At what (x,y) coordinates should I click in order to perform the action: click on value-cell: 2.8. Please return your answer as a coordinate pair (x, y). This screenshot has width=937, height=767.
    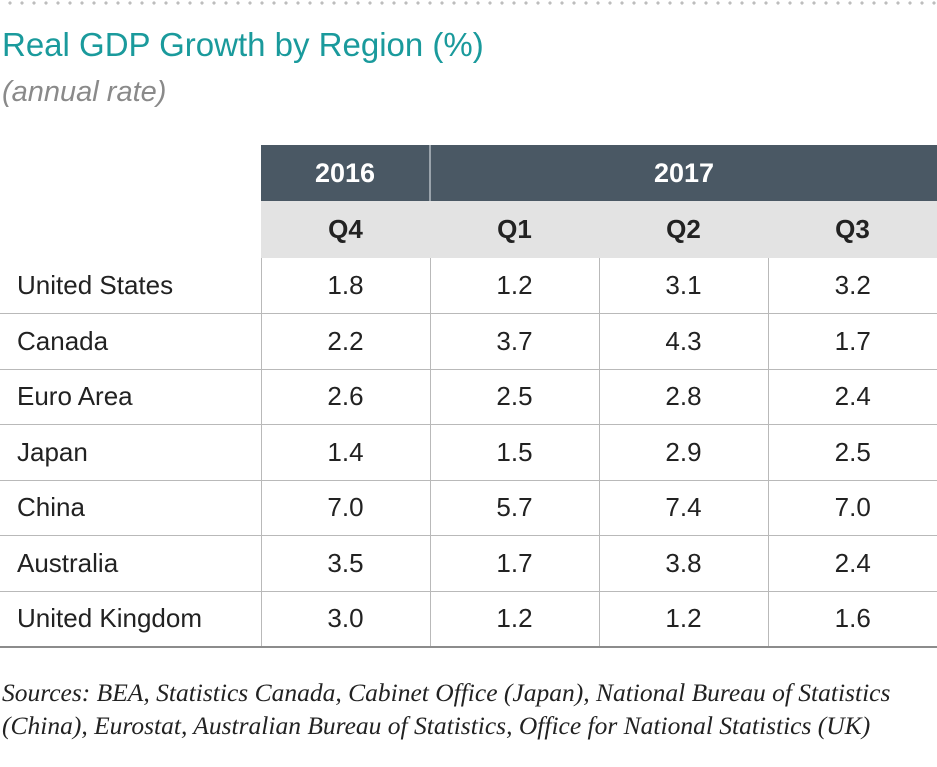
    Looking at the image, I should click on (684, 397).